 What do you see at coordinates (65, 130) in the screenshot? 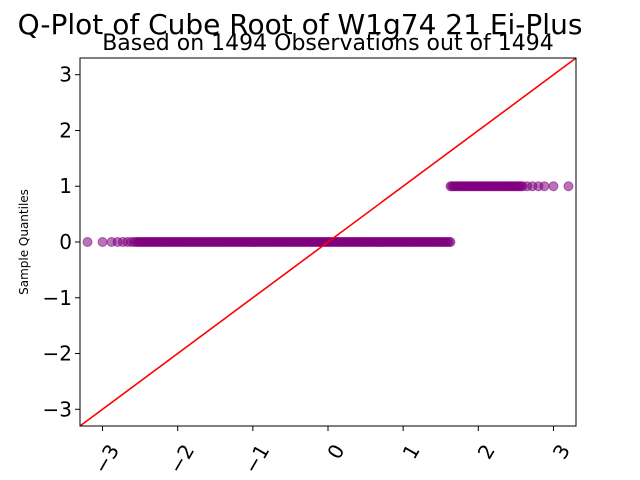
I see `y-tick-label: 2` at bounding box center [65, 130].